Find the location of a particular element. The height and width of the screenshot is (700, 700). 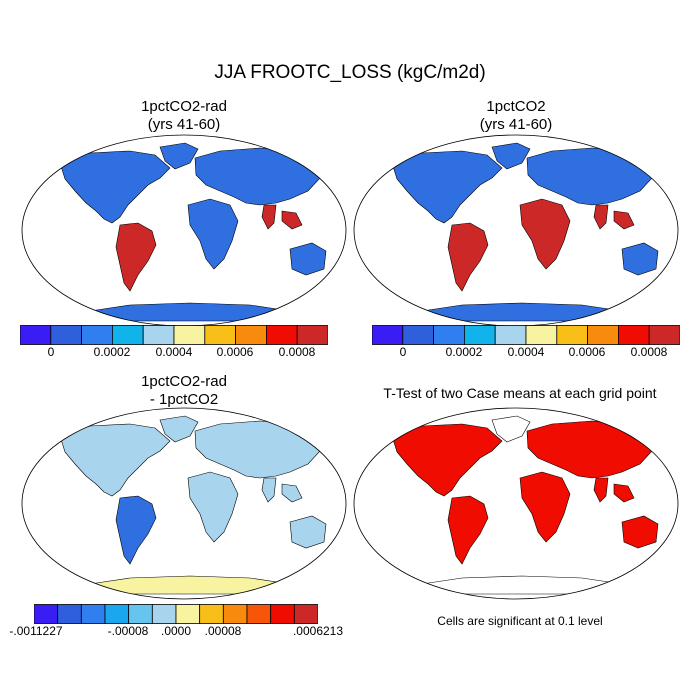

cb1-tick-2: 0.0004 is located at coordinates (174, 352).